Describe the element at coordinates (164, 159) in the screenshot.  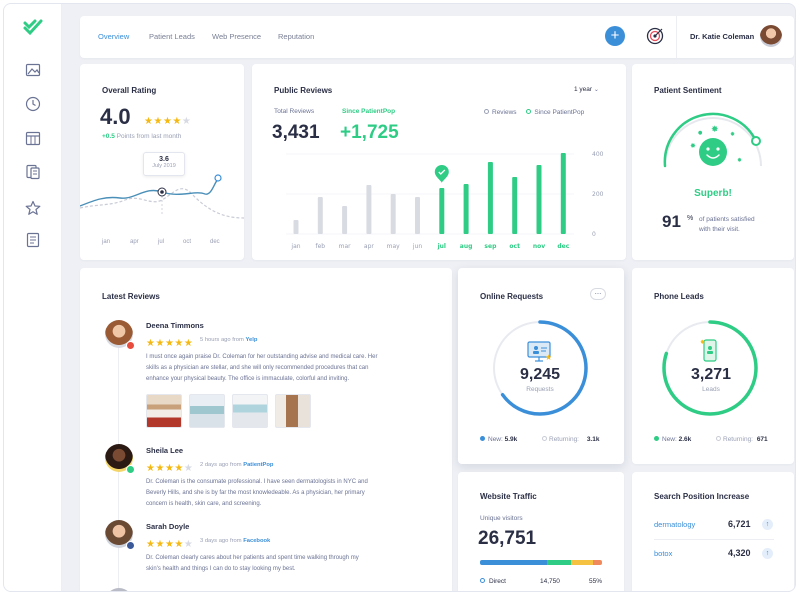
I see `tooltip-value: 3.6` at that location.